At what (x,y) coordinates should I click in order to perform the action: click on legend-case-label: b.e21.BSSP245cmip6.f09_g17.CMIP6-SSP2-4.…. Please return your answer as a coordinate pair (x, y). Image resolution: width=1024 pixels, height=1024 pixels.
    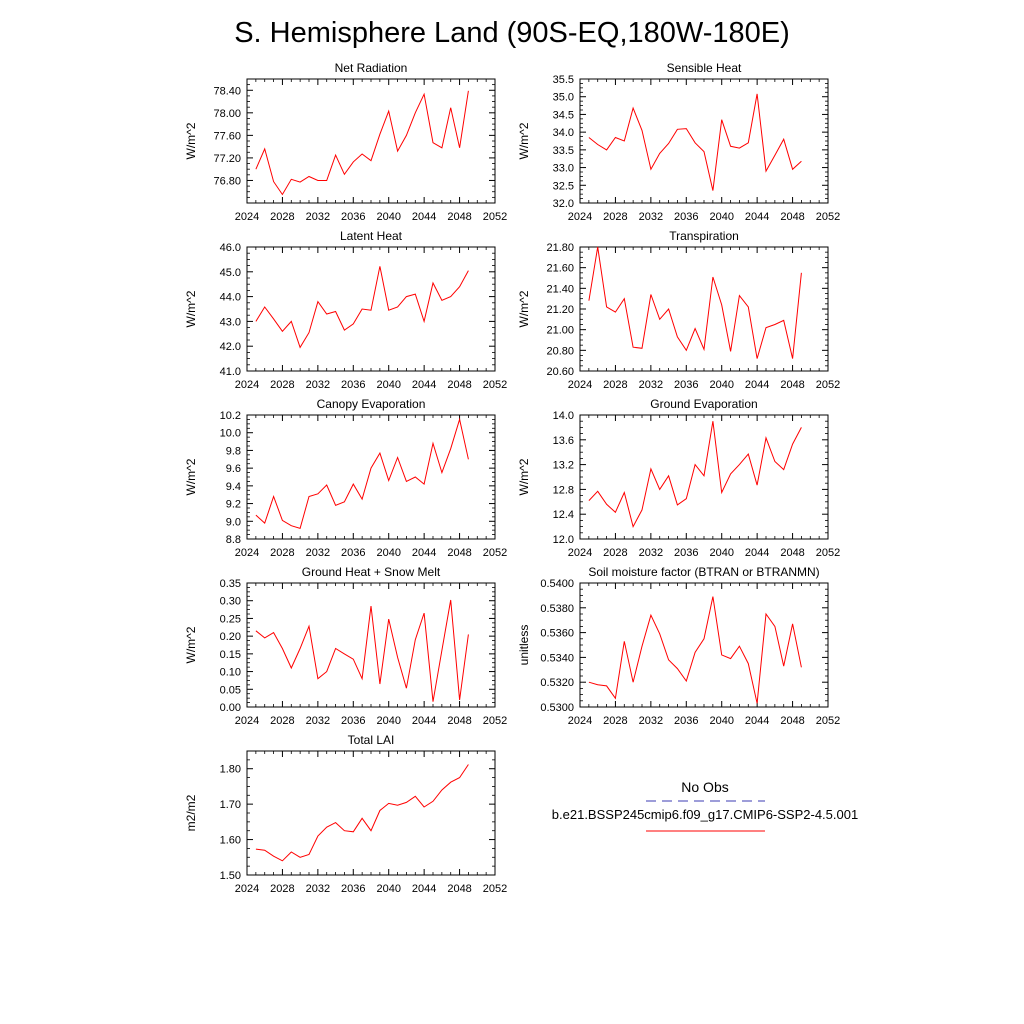
    Looking at the image, I should click on (705, 814).